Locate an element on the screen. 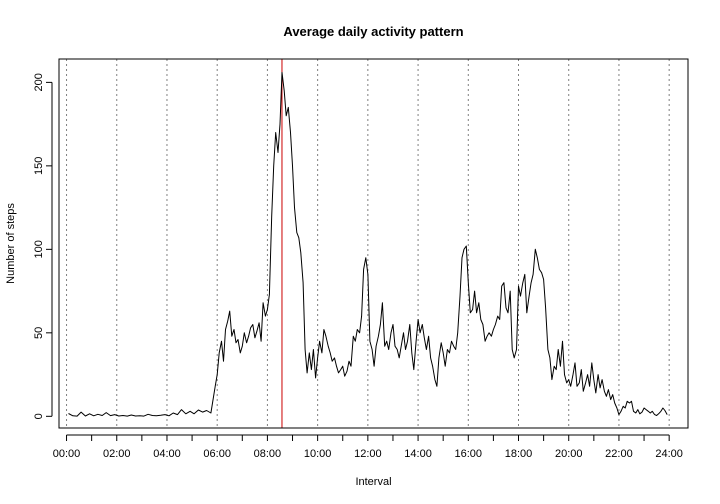 The height and width of the screenshot is (504, 720). x-tick-label: 00:00 is located at coordinates (67, 454).